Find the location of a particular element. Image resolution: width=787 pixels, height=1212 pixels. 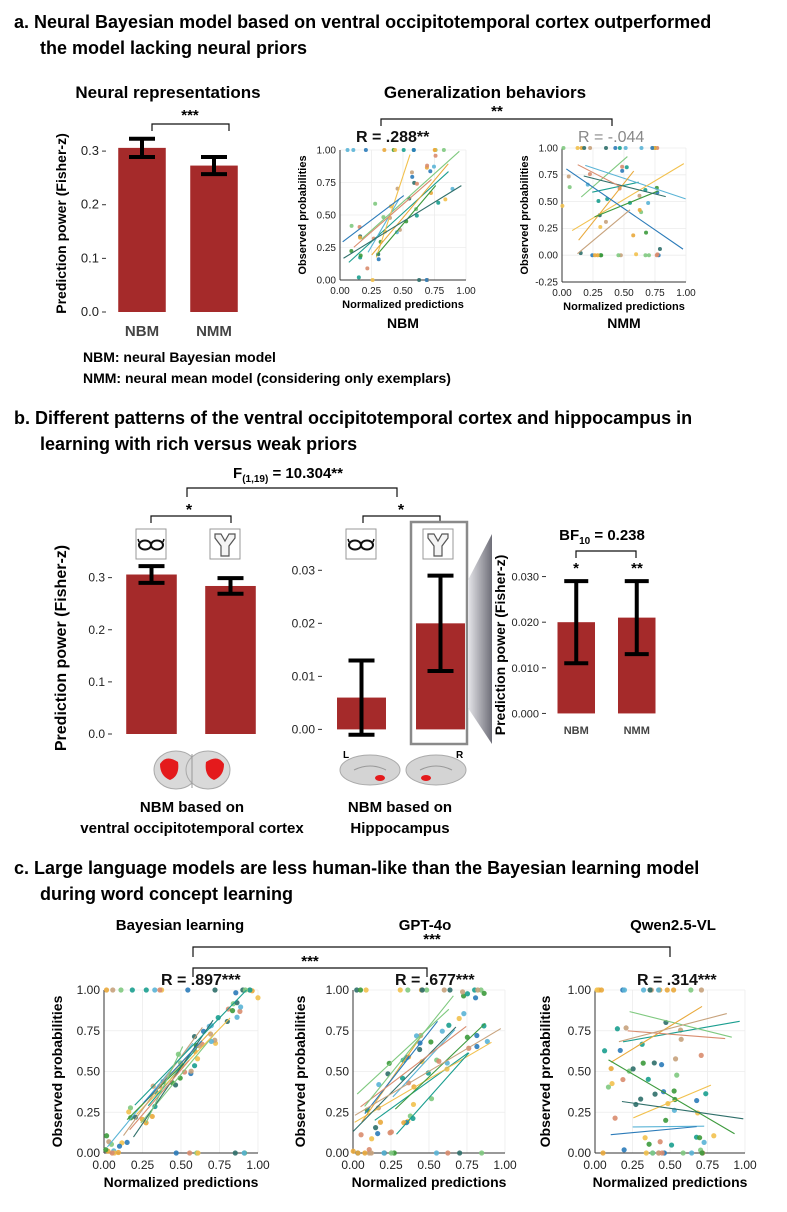

y-tick-label: 0.000 is located at coordinates (525, 714).